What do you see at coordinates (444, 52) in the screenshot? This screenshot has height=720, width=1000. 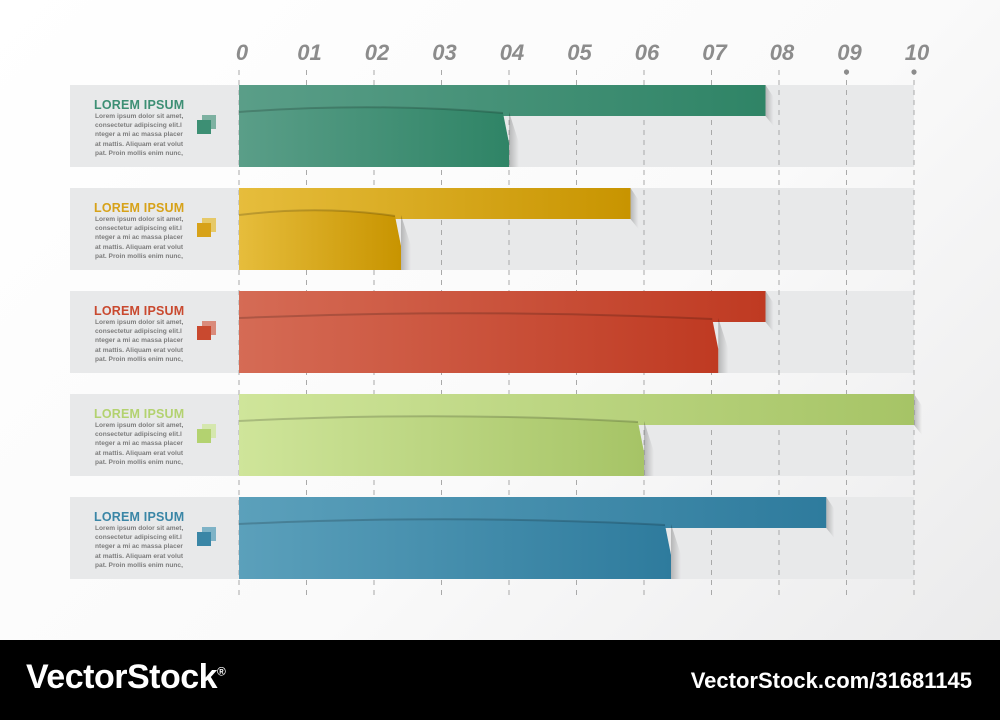 I see `tick-label: 03` at bounding box center [444, 52].